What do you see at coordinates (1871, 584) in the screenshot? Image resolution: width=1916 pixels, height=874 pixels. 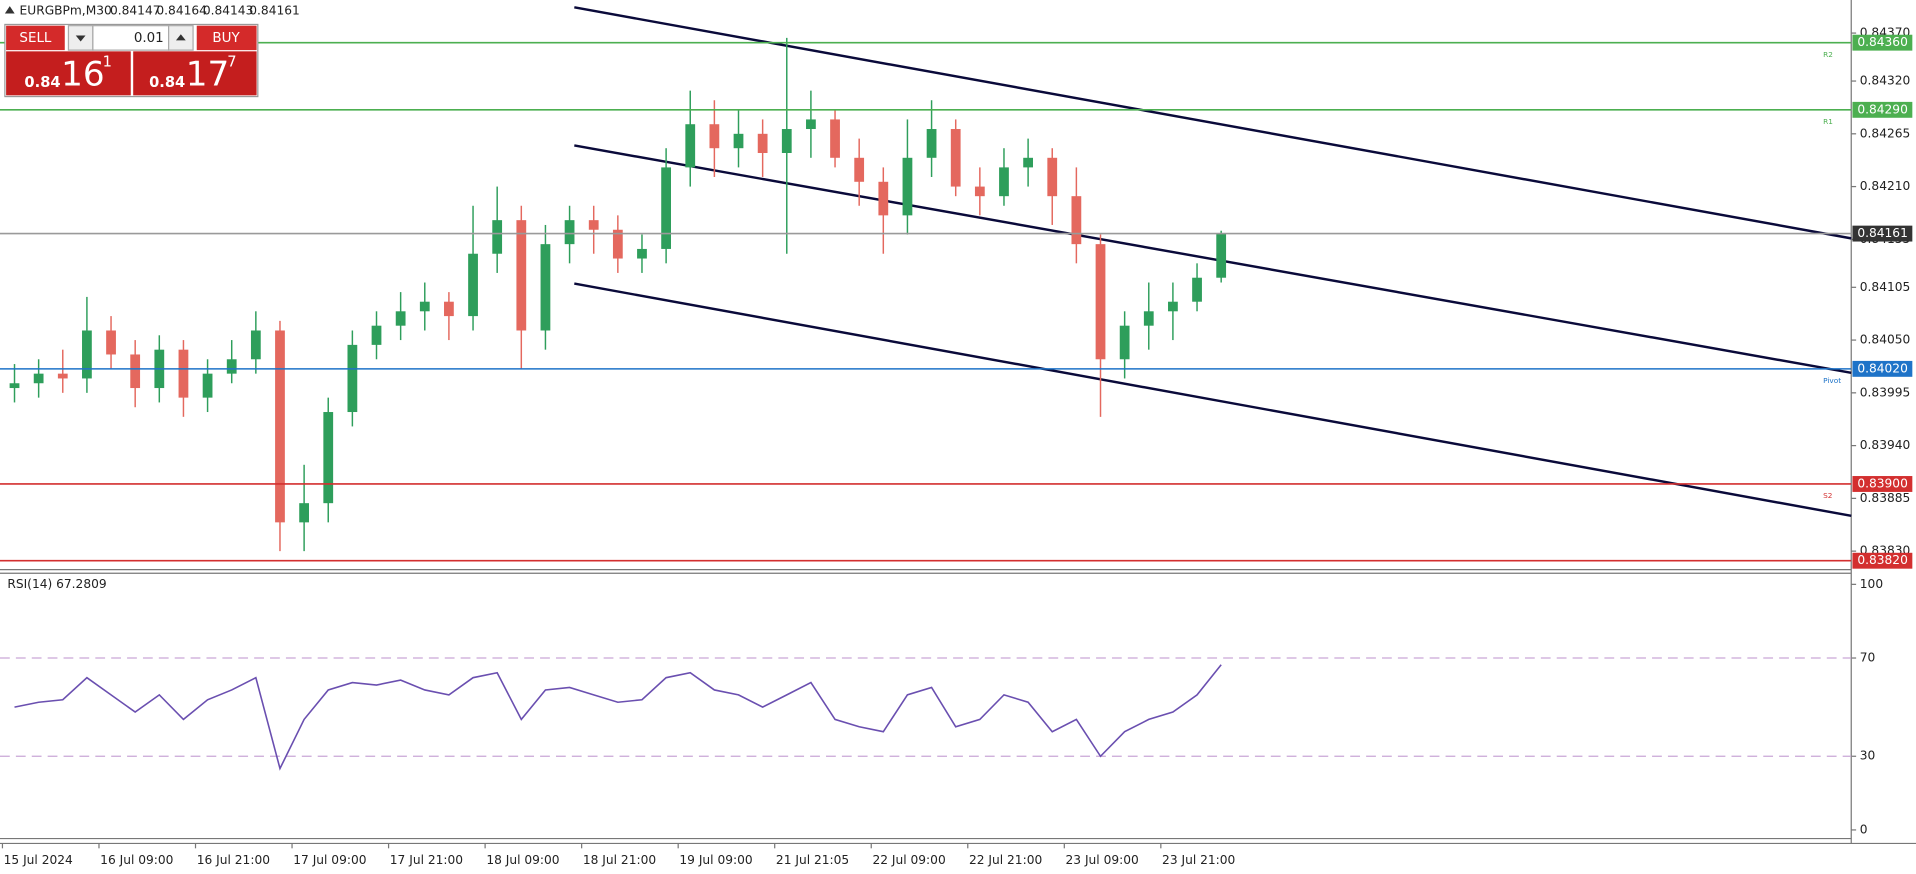 I see `y-tick-label: 100` at bounding box center [1871, 584].